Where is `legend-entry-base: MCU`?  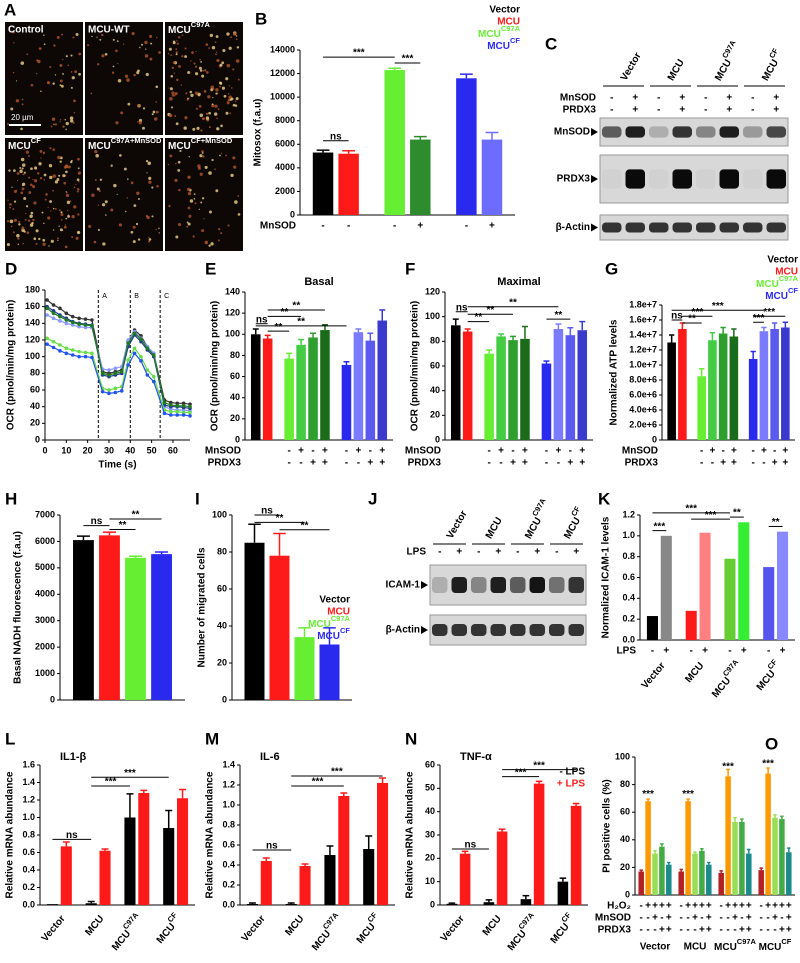 legend-entry-base: MCU is located at coordinates (767, 284).